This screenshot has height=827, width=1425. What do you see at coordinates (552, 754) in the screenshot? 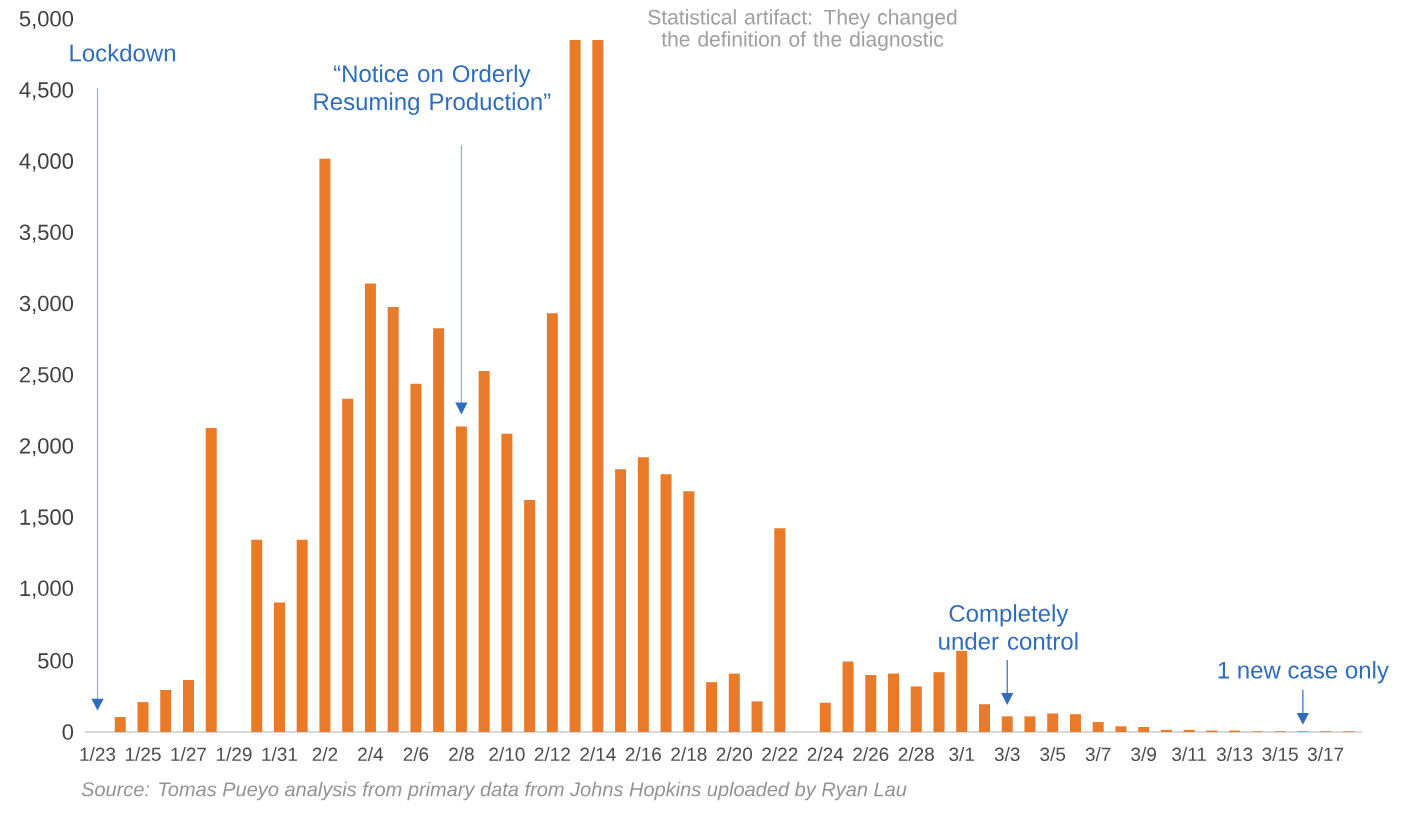
I see `x-tick-label: 2/12` at bounding box center [552, 754].